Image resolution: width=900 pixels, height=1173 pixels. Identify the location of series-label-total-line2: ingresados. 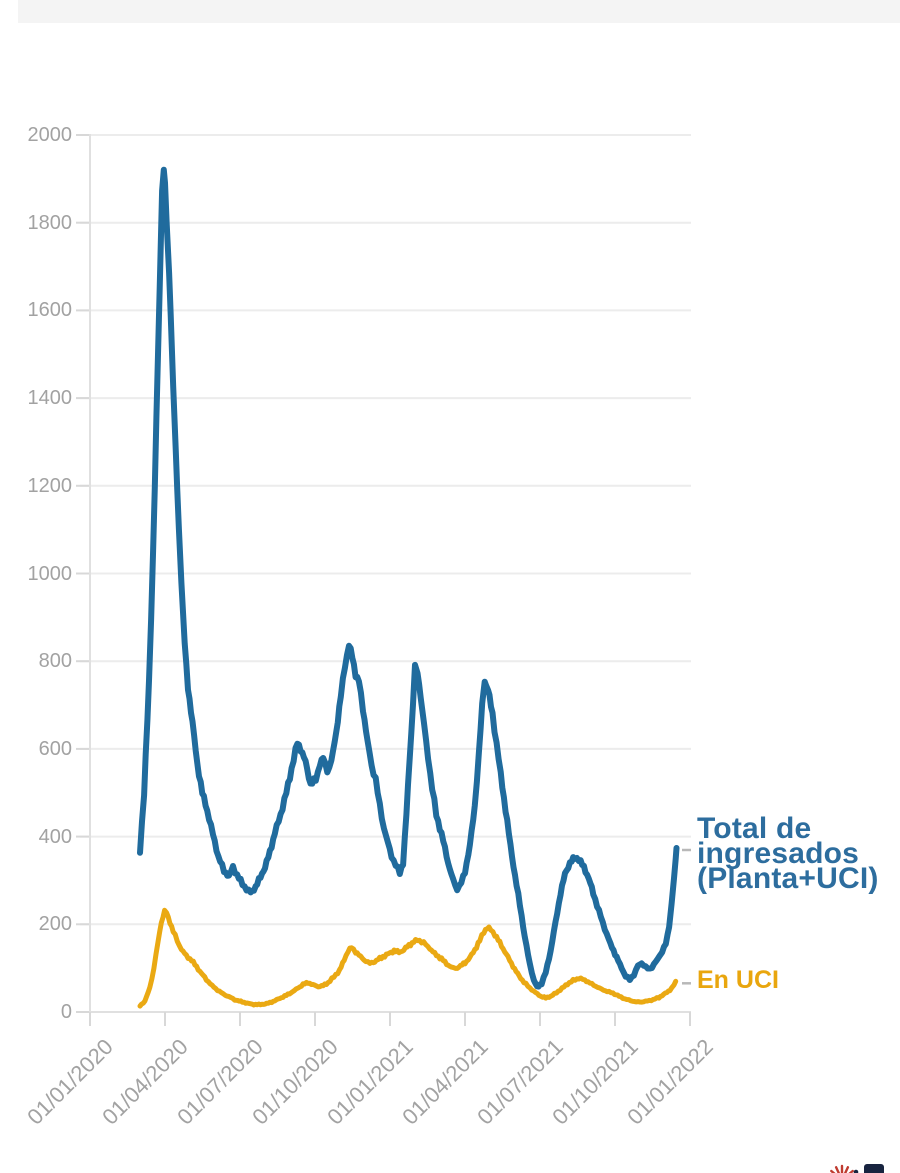
(778, 853).